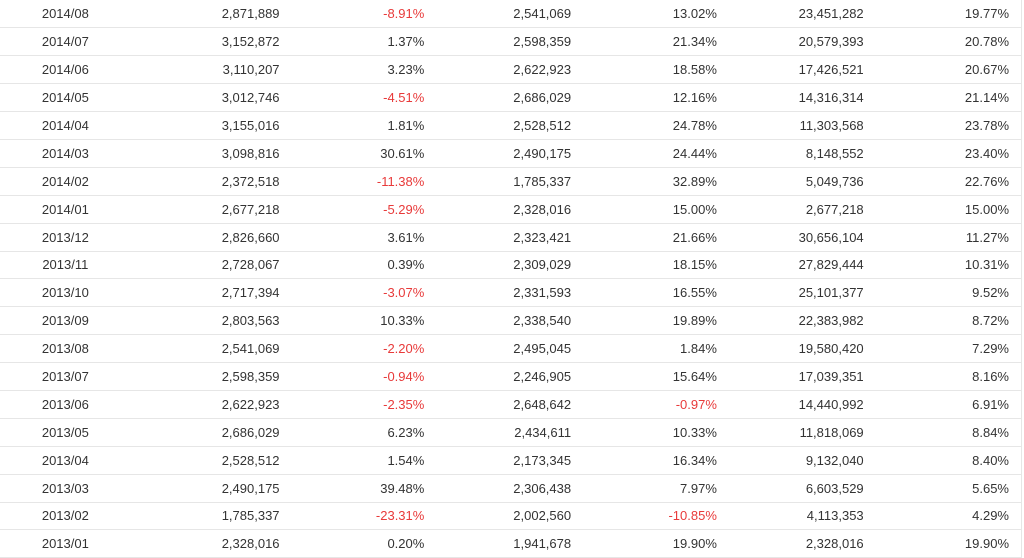 This screenshot has height=558, width=1024. I want to click on change-cell: -23.31%, so click(363, 516).